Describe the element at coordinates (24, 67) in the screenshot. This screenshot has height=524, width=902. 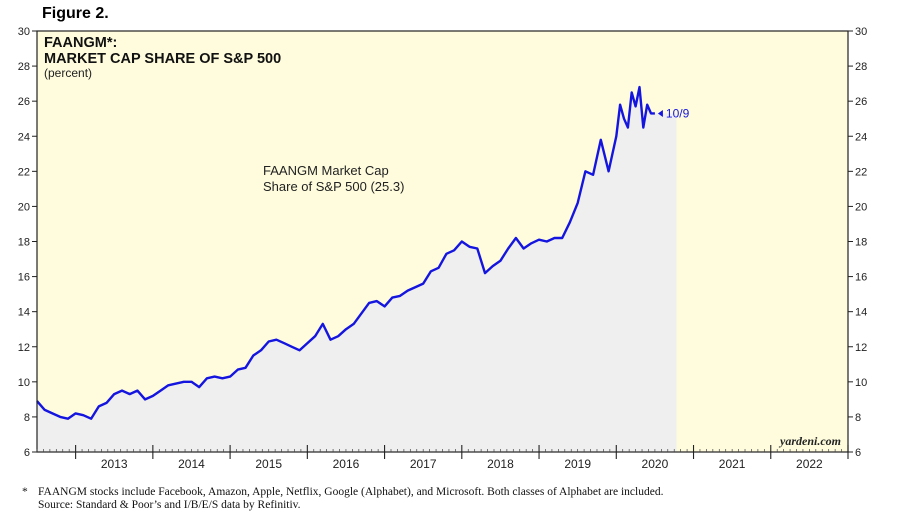
I see `y-tick-label-left: 28` at that location.